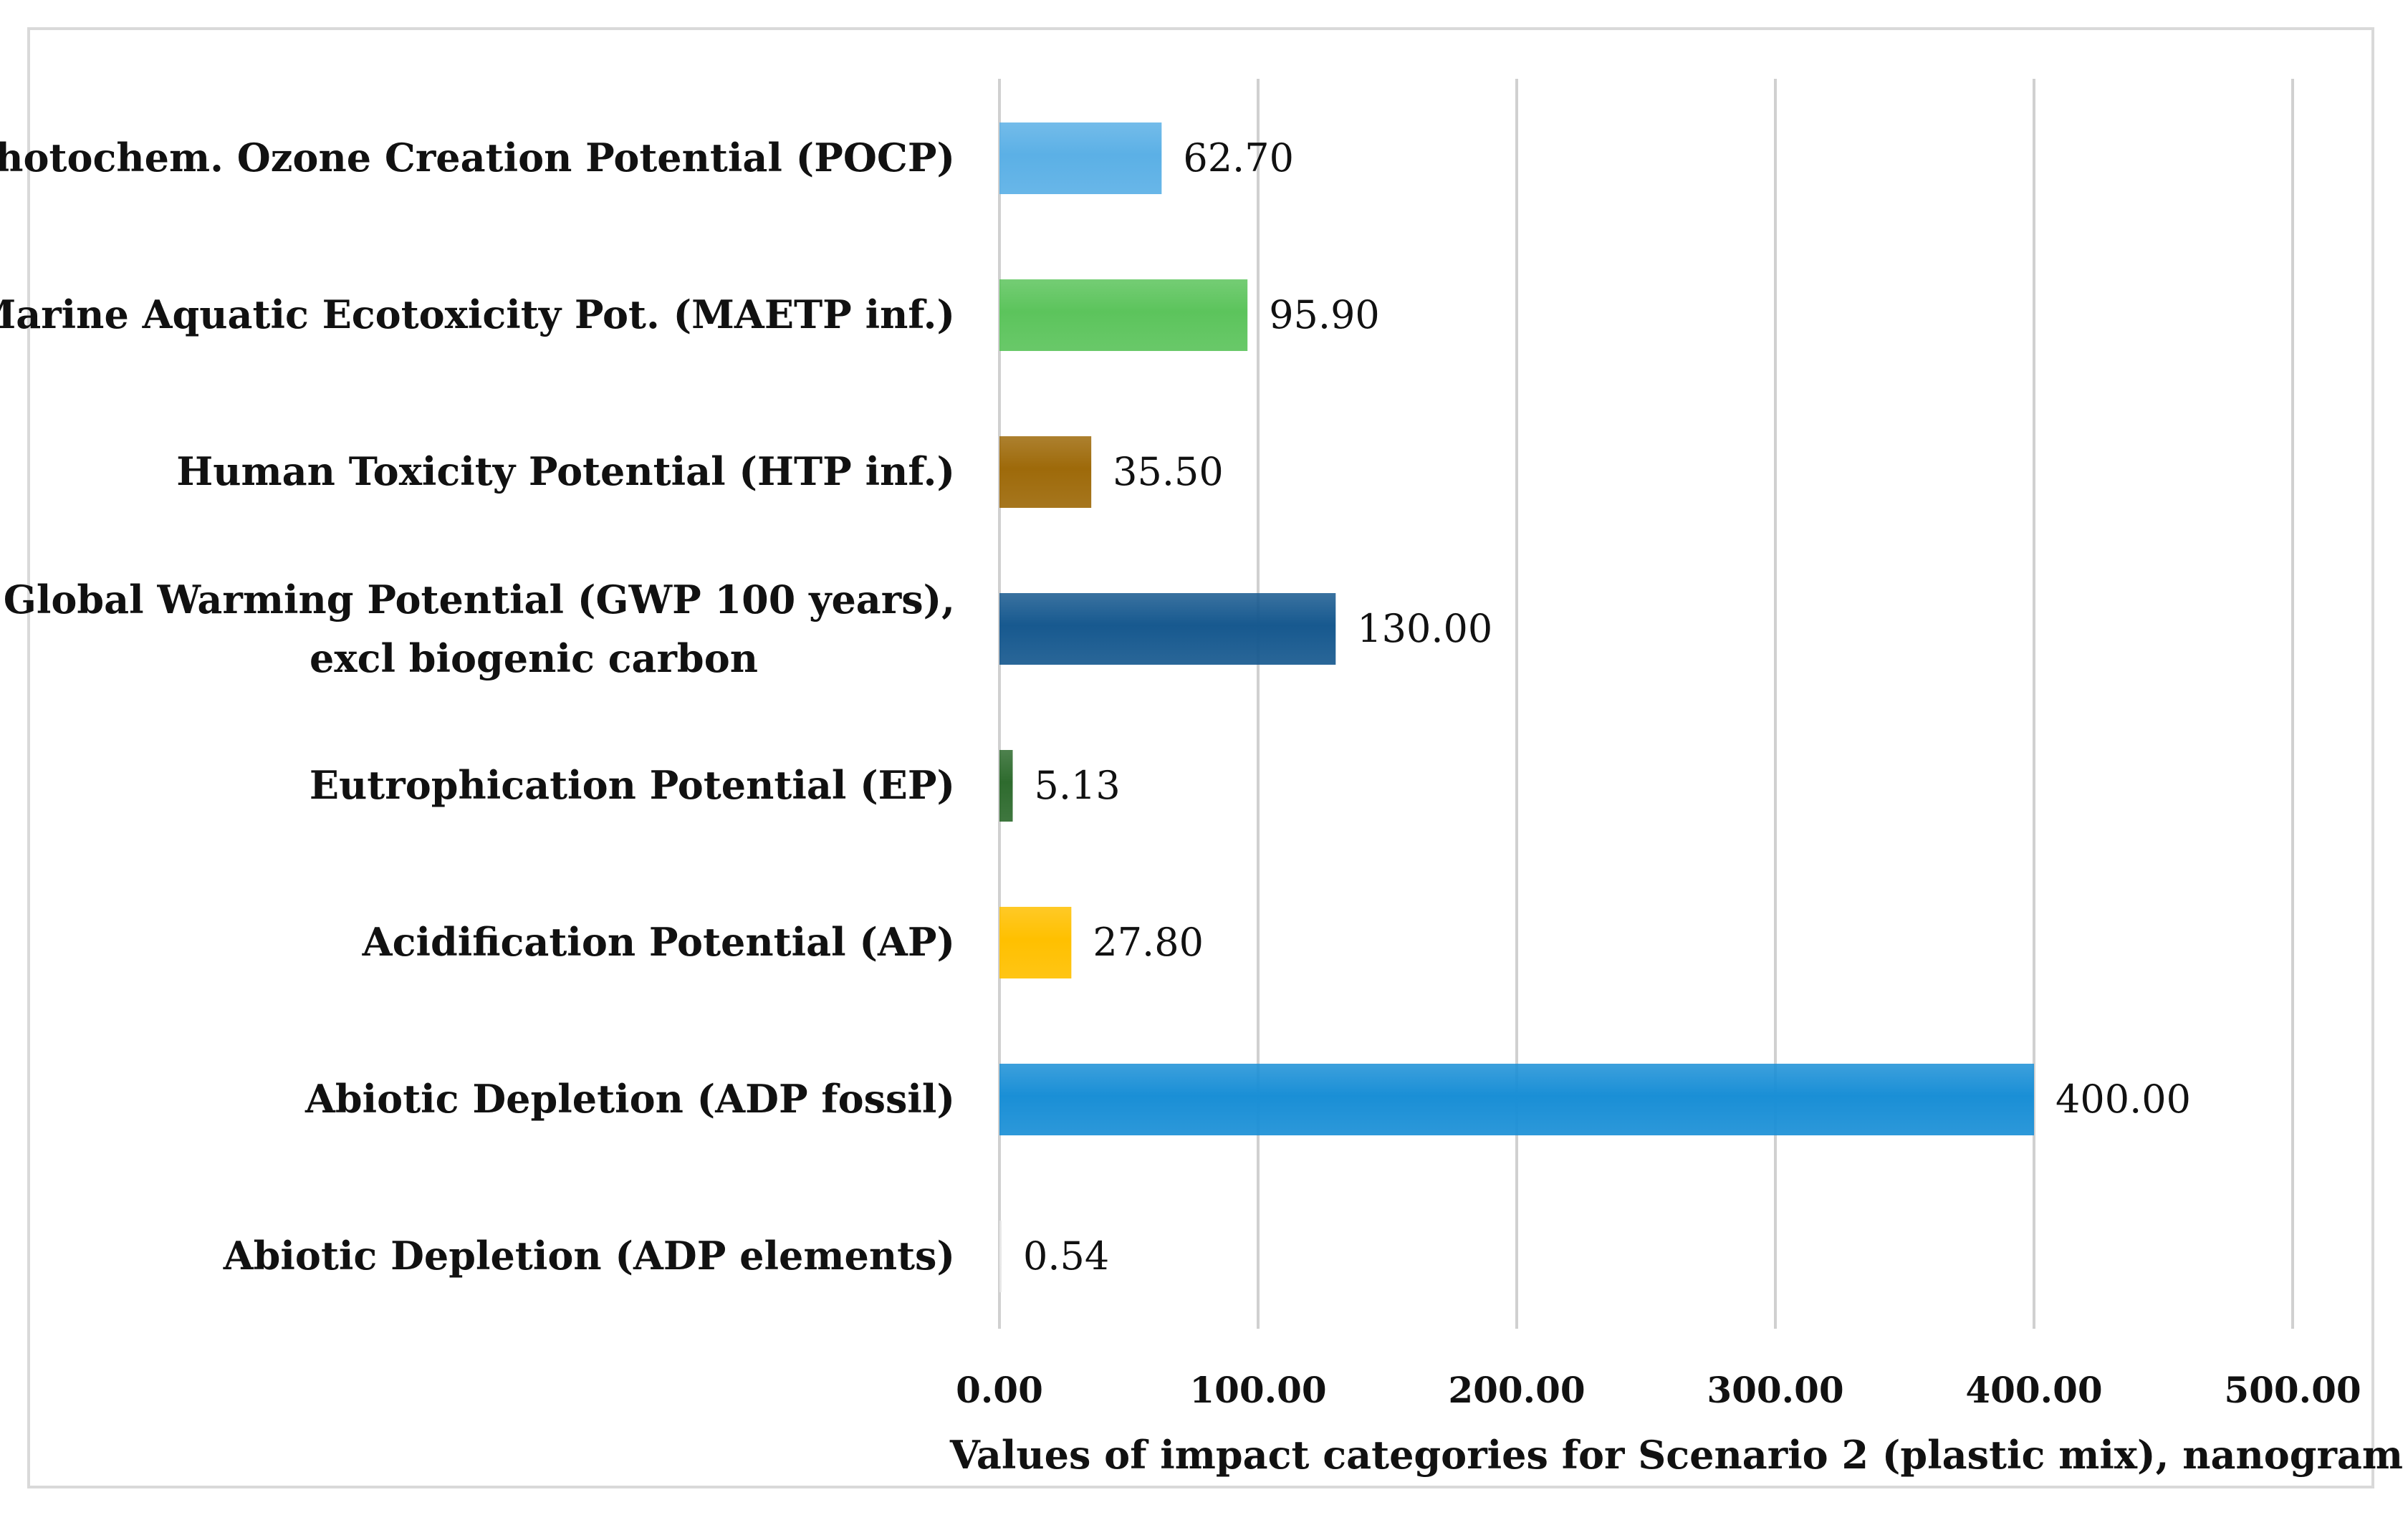  Describe the element at coordinates (629, 1099) in the screenshot. I see `category-label: Abiotic Depletion (ADP fossil)` at that location.